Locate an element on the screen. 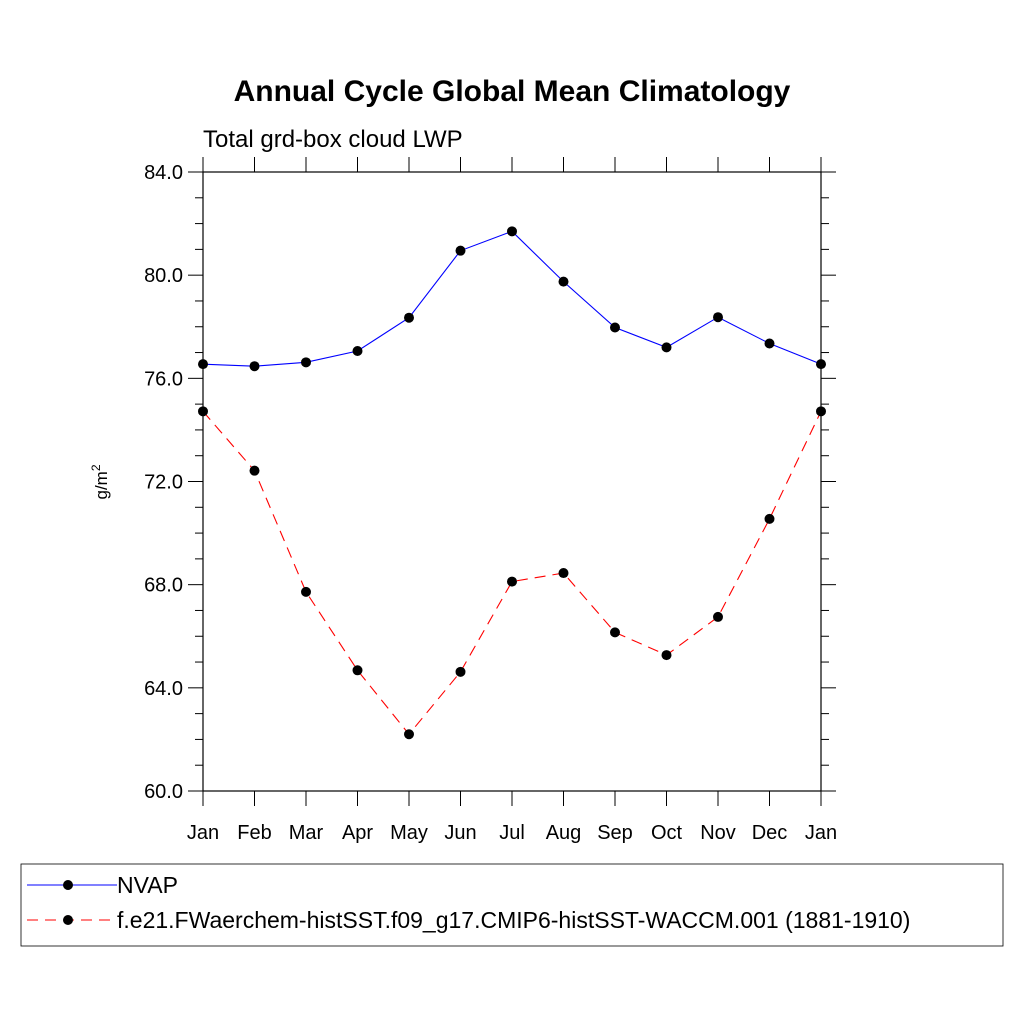 The width and height of the screenshot is (1024, 1029). y-tick-label: 68.0 is located at coordinates (163, 586).